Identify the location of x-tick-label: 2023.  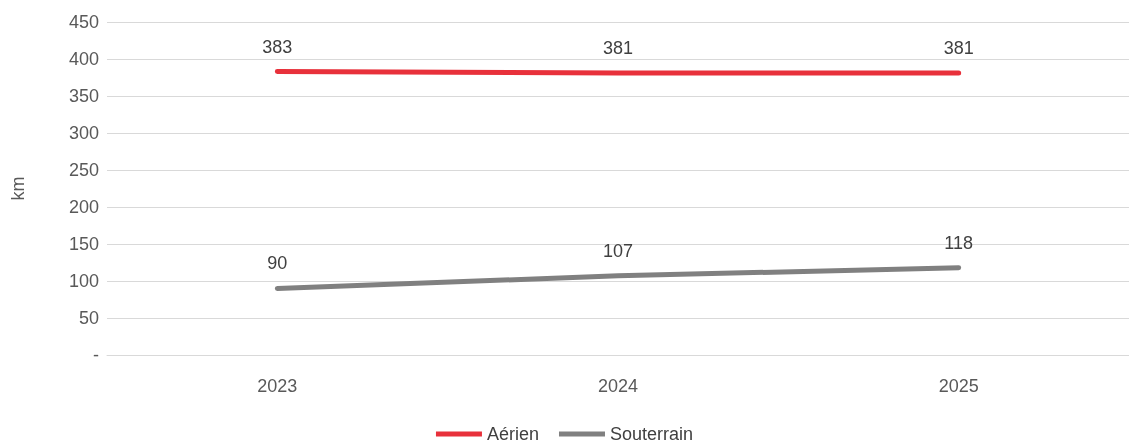
(277, 386).